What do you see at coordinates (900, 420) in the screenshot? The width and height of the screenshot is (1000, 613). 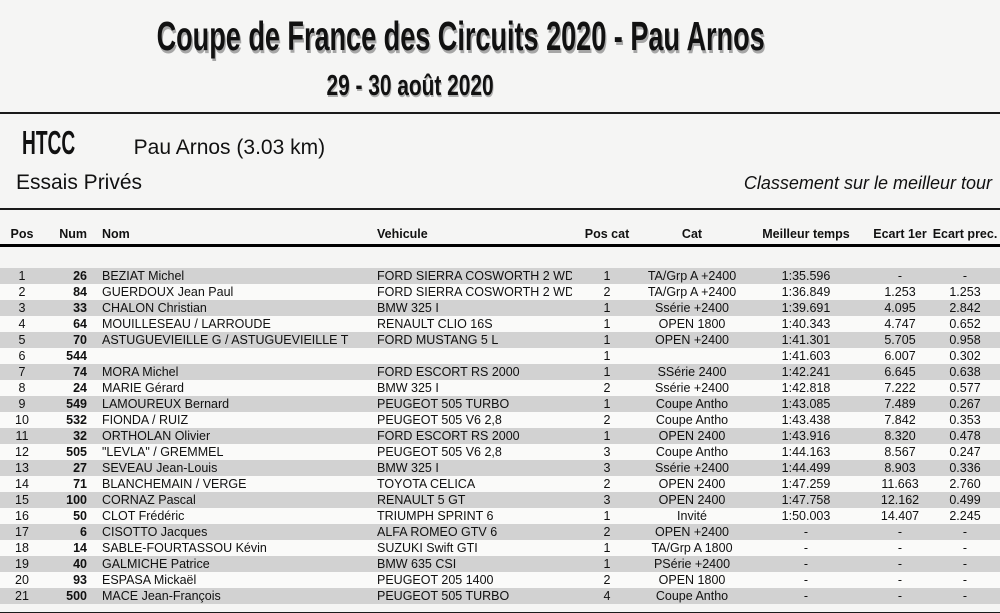 I see `cell-ecart-1er: 7.842` at bounding box center [900, 420].